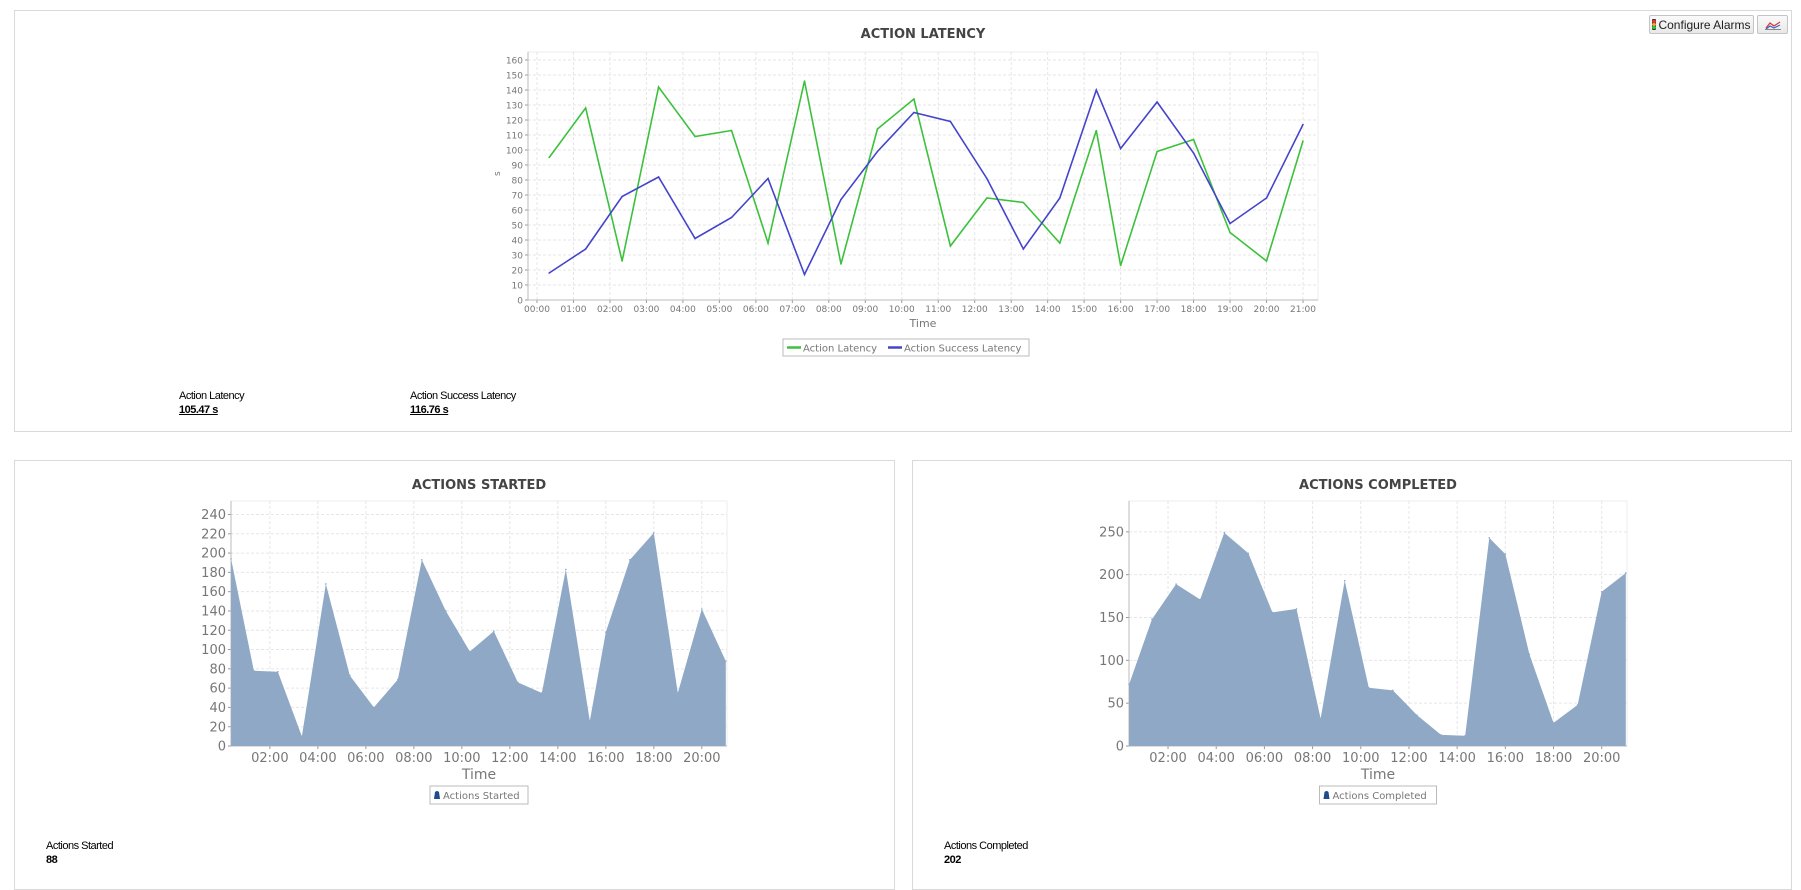 The image size is (1801, 890). What do you see at coordinates (1157, 310) in the screenshot?
I see `x-tick-label: 17:00` at bounding box center [1157, 310].